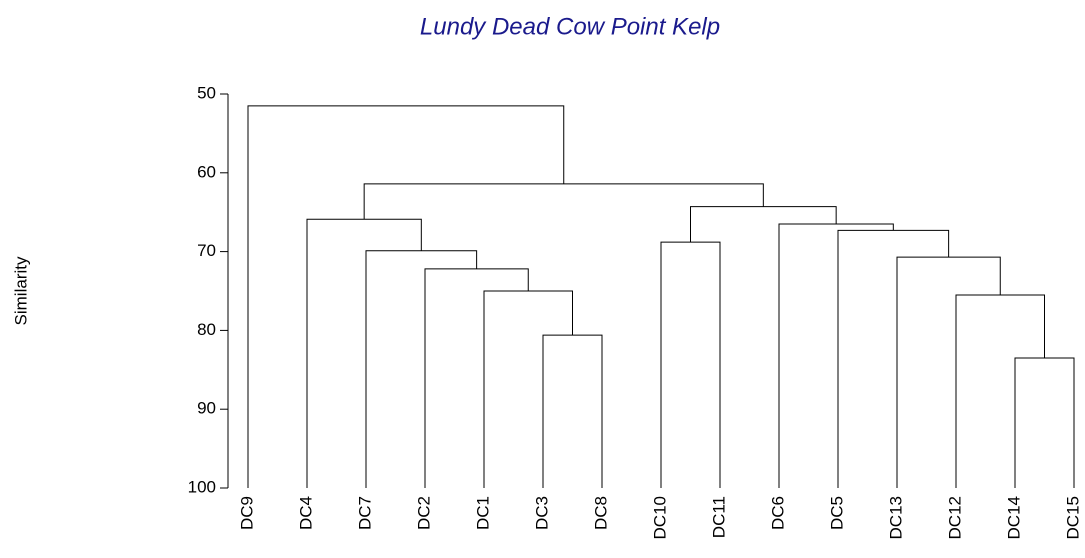  I want to click on y-tick-label: 100, so click(202, 486).